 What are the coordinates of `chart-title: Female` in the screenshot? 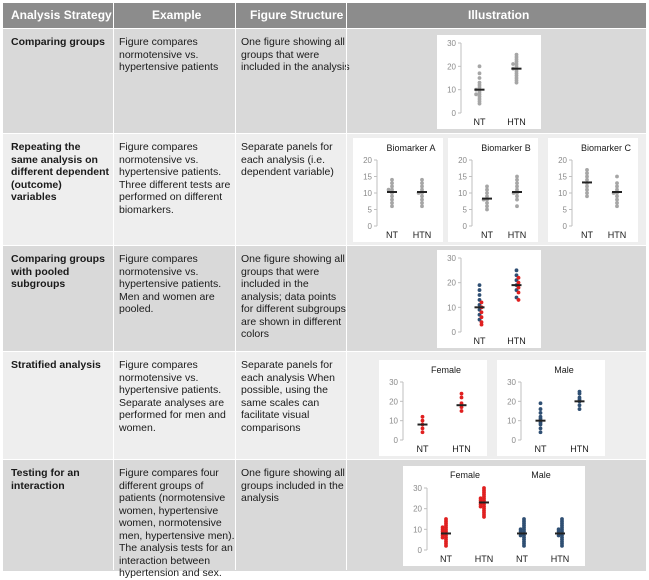 It's located at (446, 370).